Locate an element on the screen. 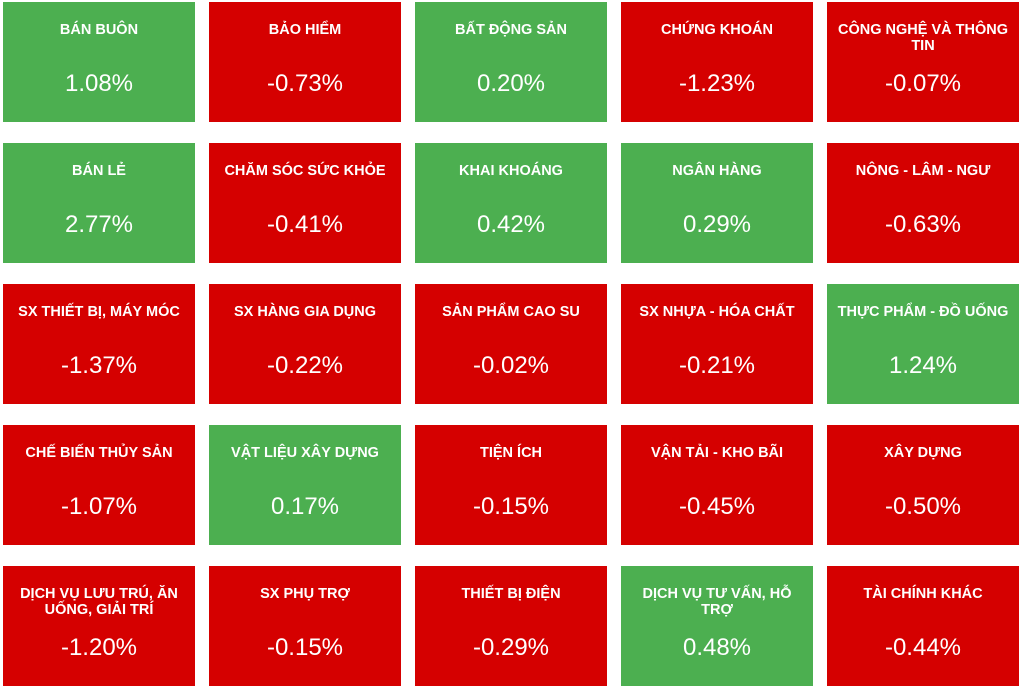 Image resolution: width=1024 pixels, height=688 pixels. sector-name: SX PHỤ TRỢ is located at coordinates (305, 594).